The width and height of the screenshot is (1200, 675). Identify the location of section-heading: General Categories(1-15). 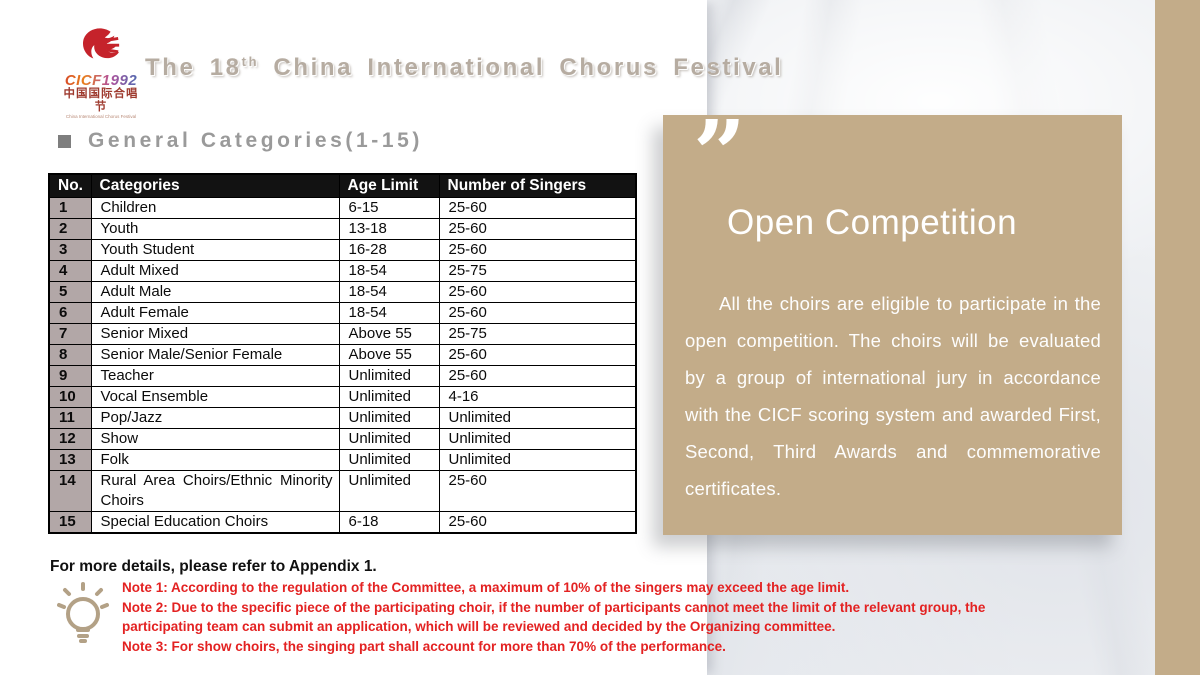
(240, 141).